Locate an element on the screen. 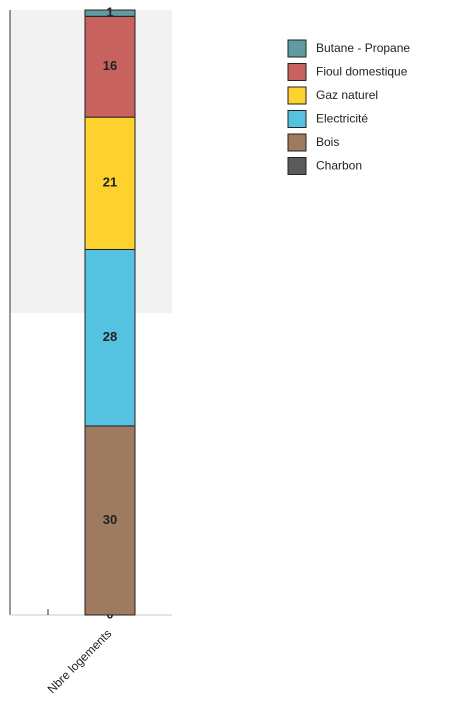 This screenshot has height=722, width=458. data-label: 21 is located at coordinates (110, 182).